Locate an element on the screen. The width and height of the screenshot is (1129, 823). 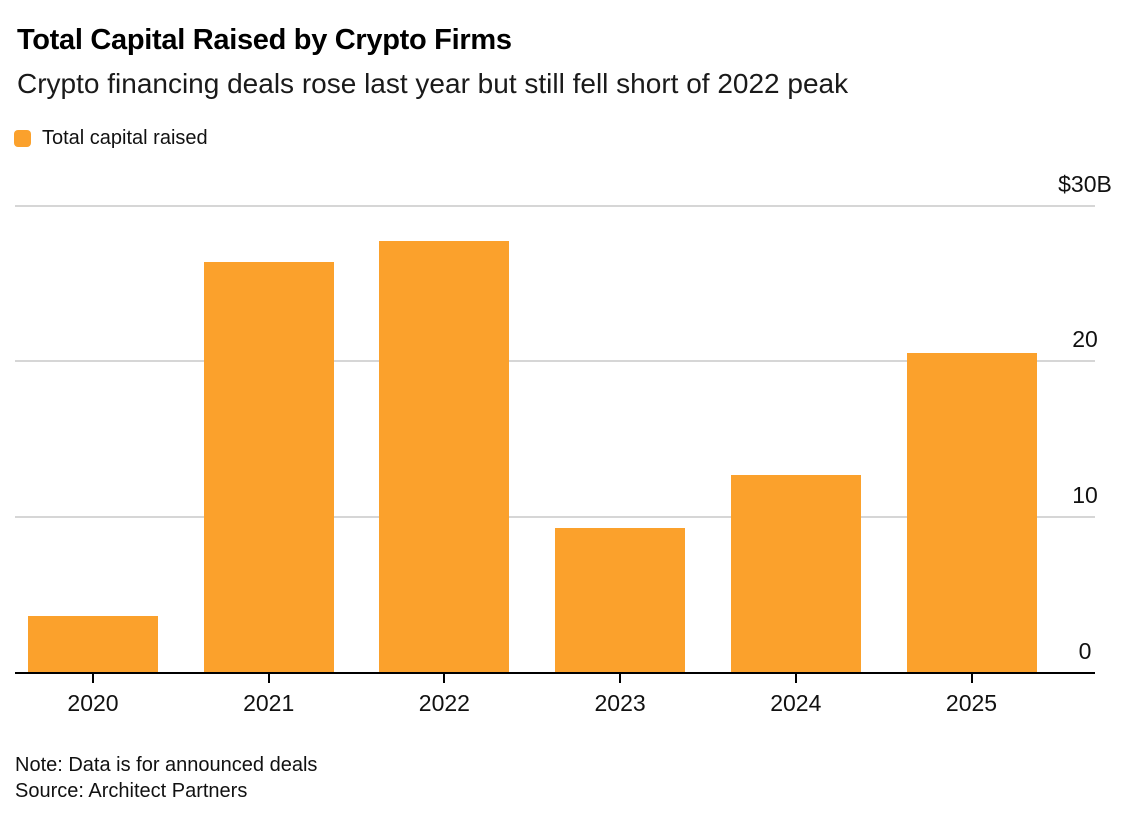
bar-2023 is located at coordinates (620, 600).